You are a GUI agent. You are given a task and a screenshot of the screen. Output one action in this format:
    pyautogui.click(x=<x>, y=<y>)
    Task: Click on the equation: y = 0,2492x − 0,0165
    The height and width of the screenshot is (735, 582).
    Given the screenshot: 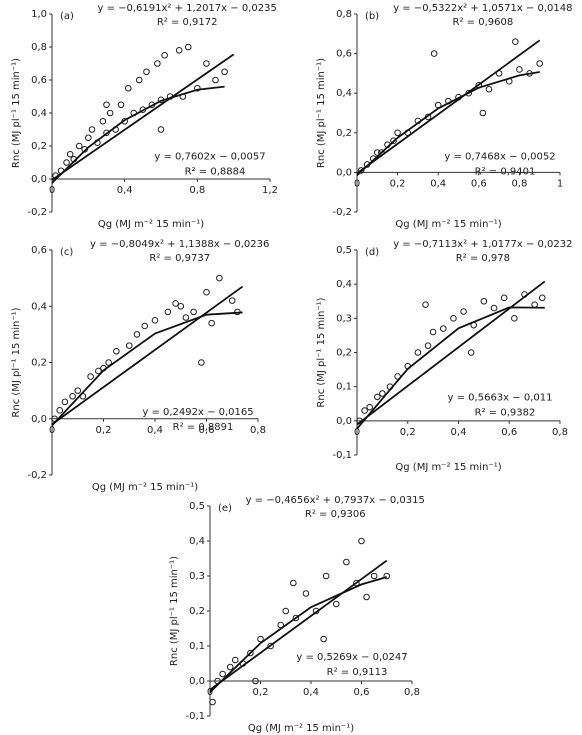 What is the action you would take?
    pyautogui.click(x=197, y=412)
    